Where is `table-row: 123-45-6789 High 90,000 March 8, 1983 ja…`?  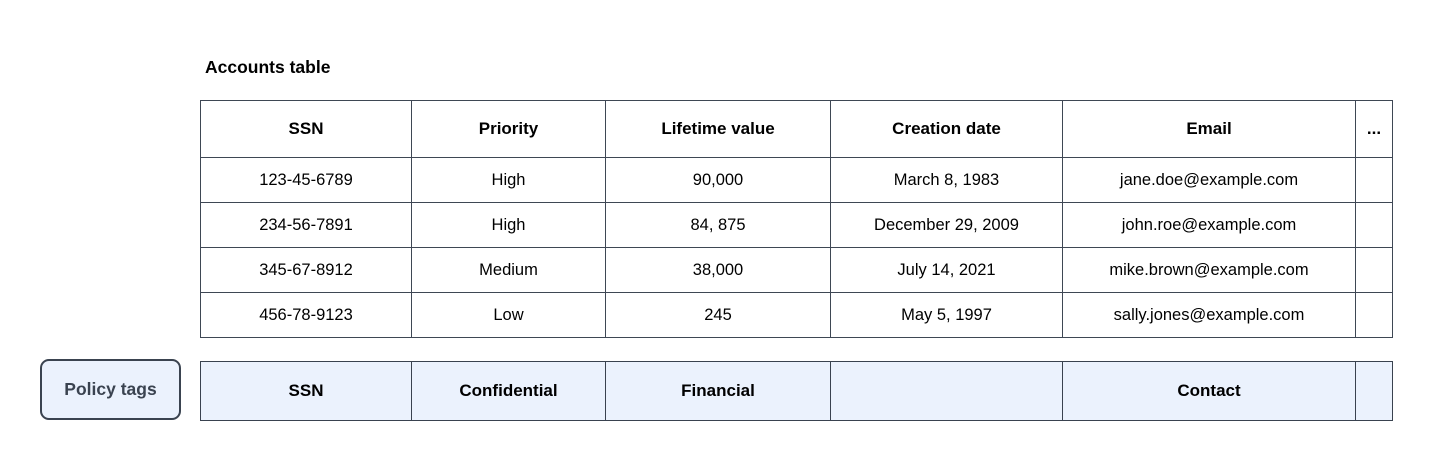 table-row: 123-45-6789 High 90,000 March 8, 1983 ja… is located at coordinates (796, 180).